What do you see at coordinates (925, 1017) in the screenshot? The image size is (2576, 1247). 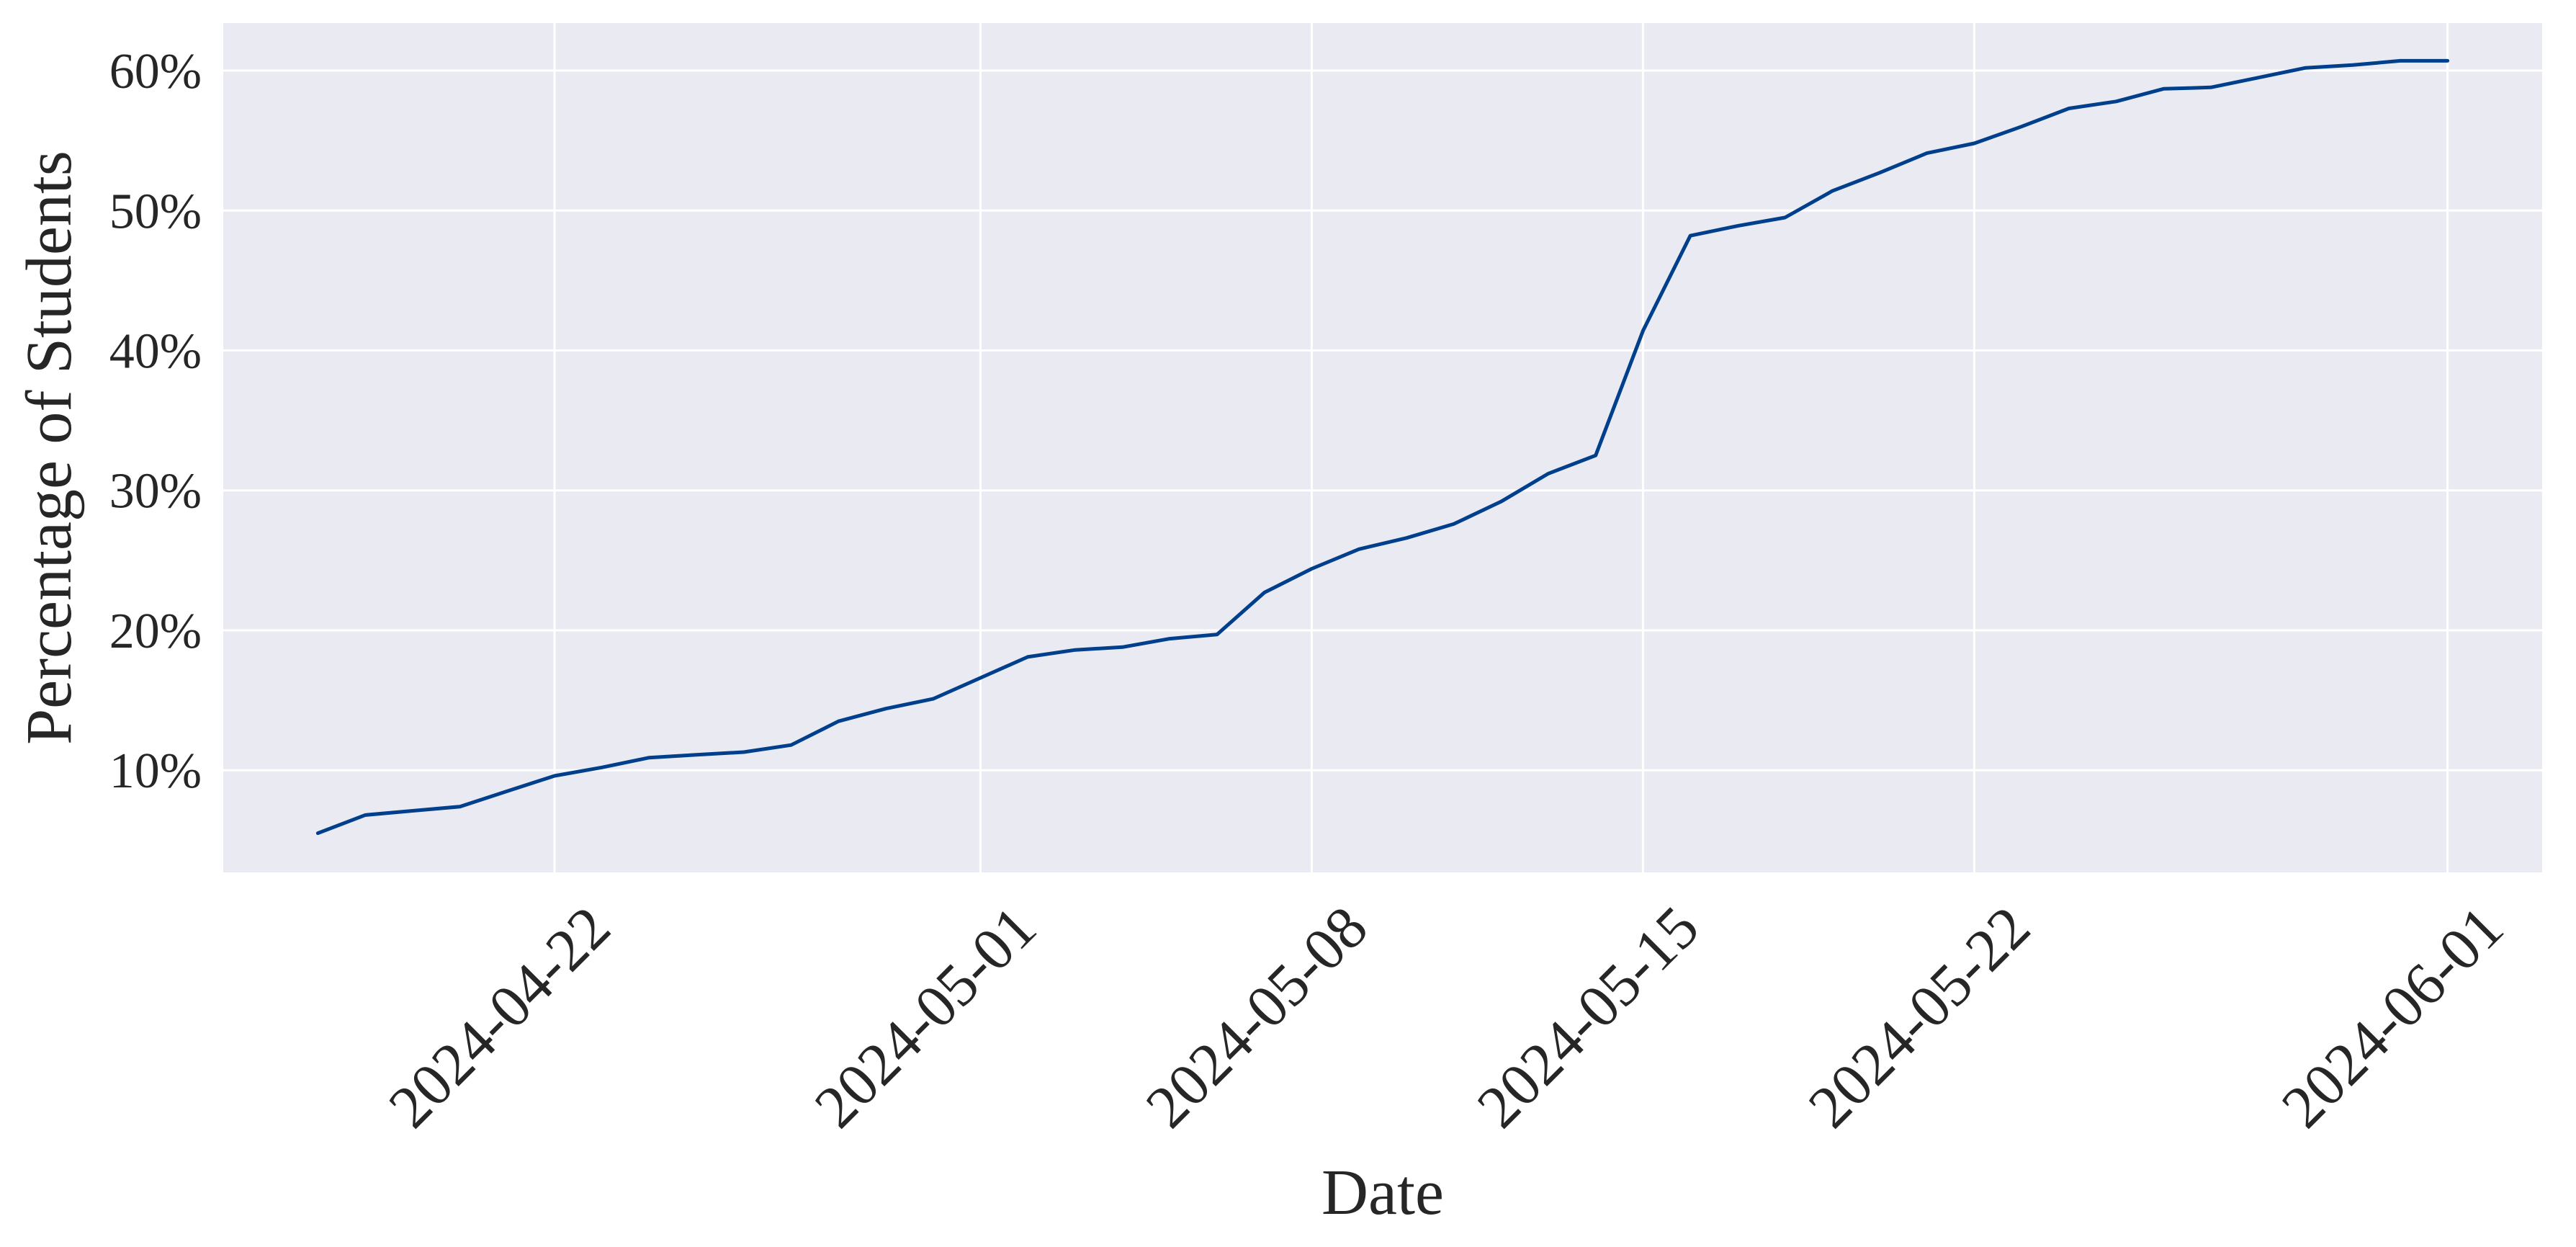 I see `x-tick-label: 2024-05-01` at bounding box center [925, 1017].